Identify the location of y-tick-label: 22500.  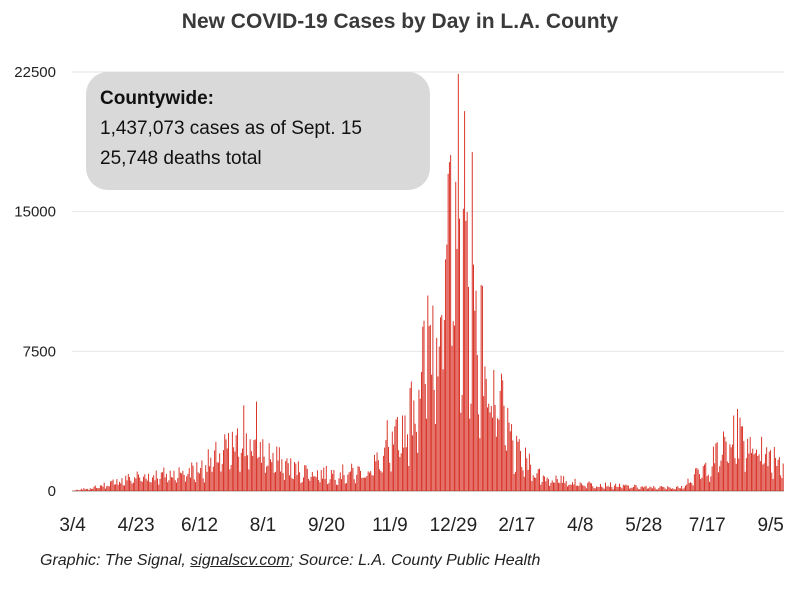
(35, 72).